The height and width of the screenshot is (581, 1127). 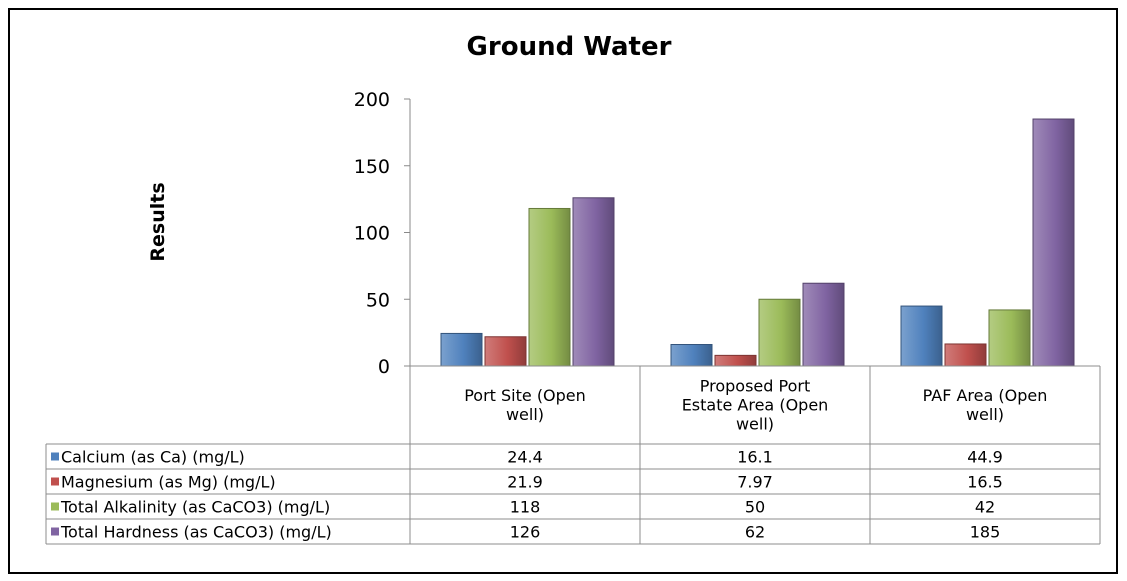 I want to click on data-label: 44.9, so click(x=985, y=457).